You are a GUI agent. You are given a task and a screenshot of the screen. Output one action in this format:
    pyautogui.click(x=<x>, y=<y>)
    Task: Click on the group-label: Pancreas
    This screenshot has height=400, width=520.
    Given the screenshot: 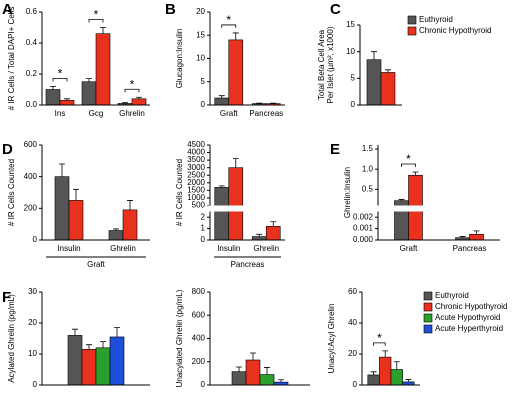 What is the action you would take?
    pyautogui.click(x=248, y=264)
    